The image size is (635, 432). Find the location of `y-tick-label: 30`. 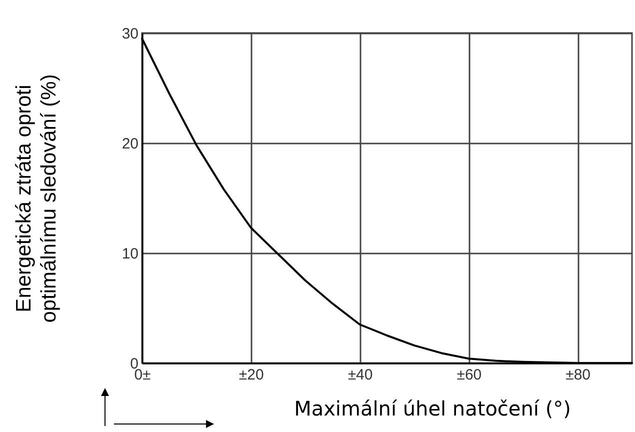

y-tick-label: 30 is located at coordinates (130, 34).